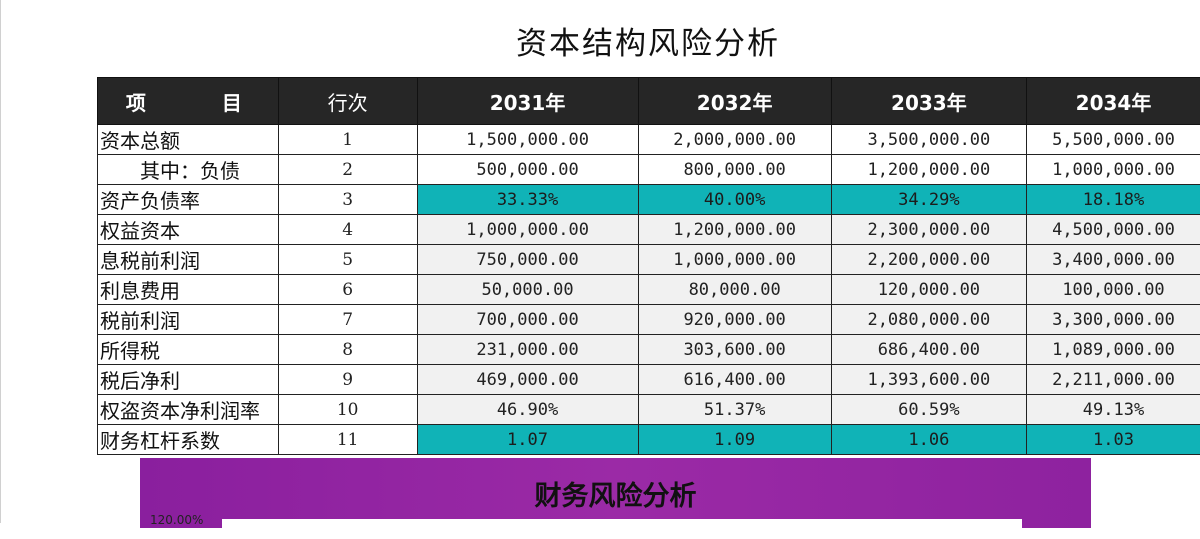 This screenshot has width=1200, height=539. What do you see at coordinates (1113, 101) in the screenshot?
I see `header-year-2034: 2034年` at bounding box center [1113, 101].